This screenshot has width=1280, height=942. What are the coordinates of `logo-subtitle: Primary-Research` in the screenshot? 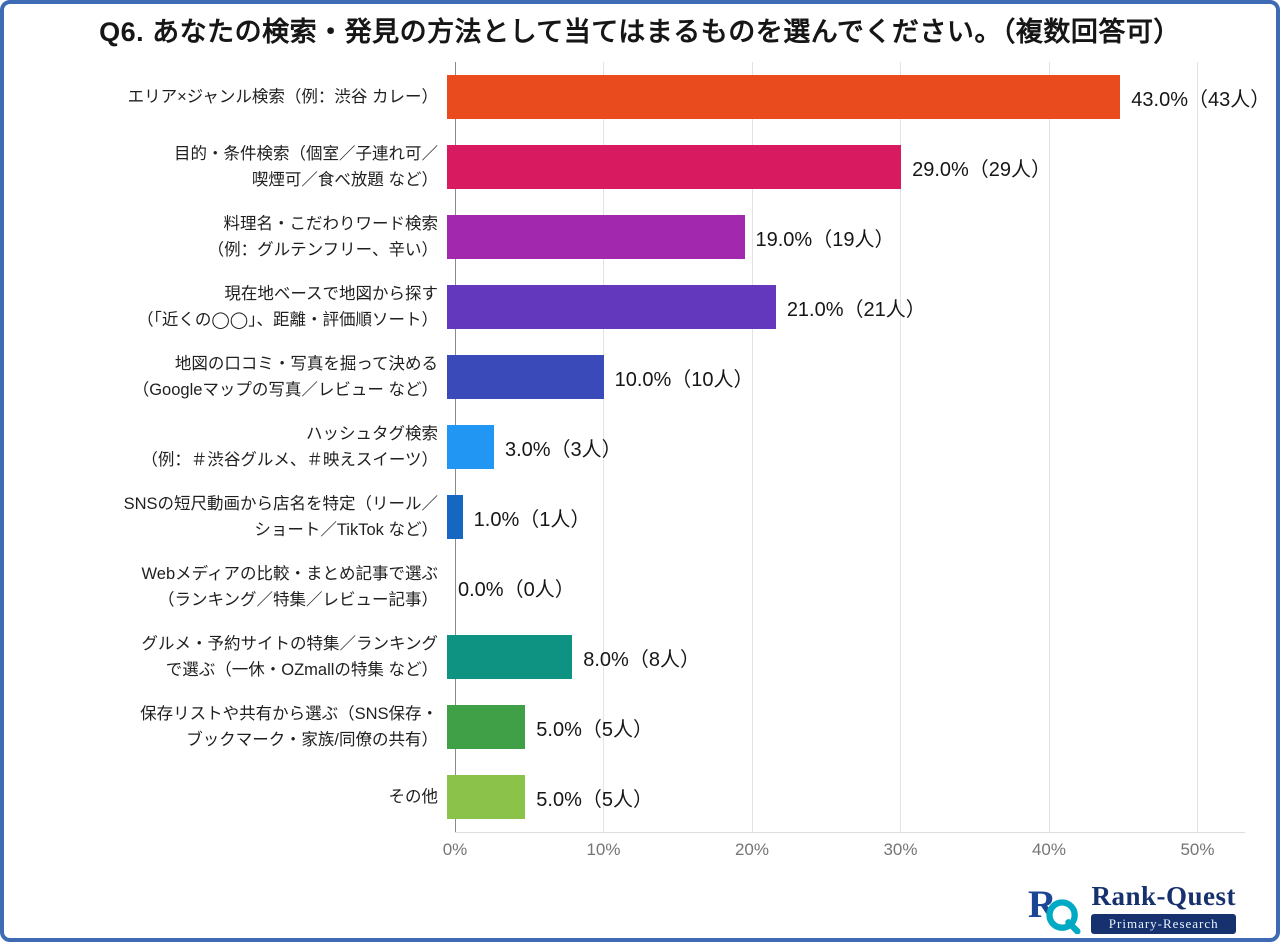 It's located at (1163, 923).